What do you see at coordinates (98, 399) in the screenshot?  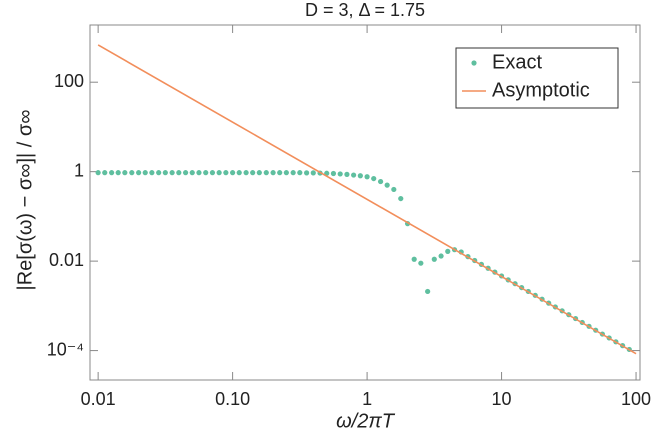 I see `x-tick-label: 0.01` at bounding box center [98, 399].